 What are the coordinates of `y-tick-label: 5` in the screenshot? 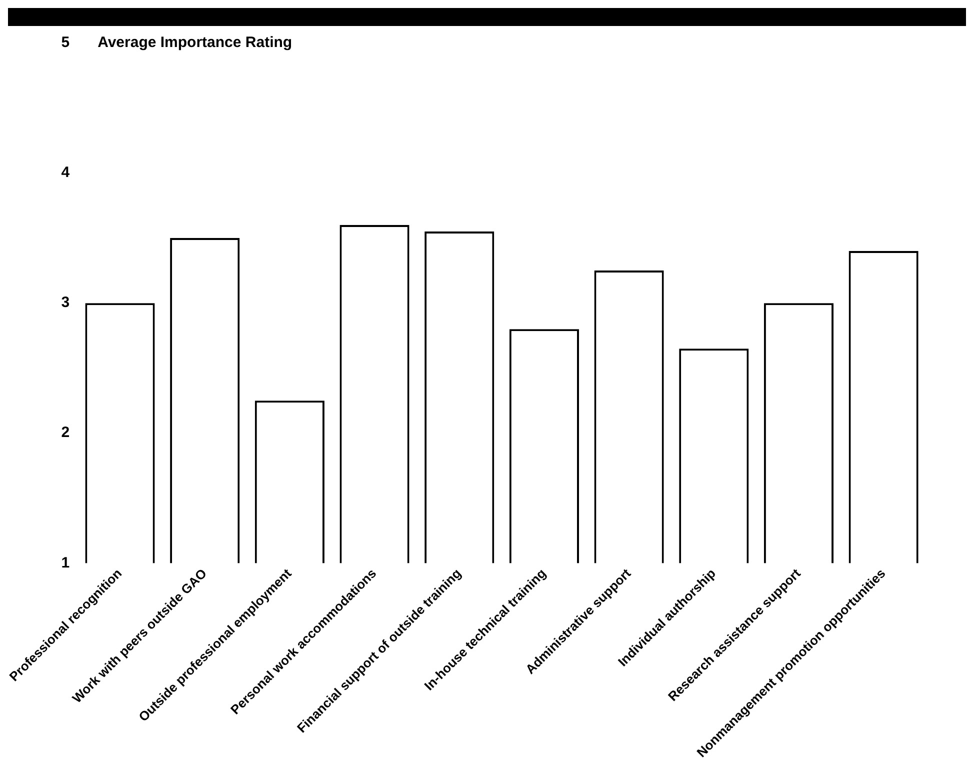 It's located at (65, 43).